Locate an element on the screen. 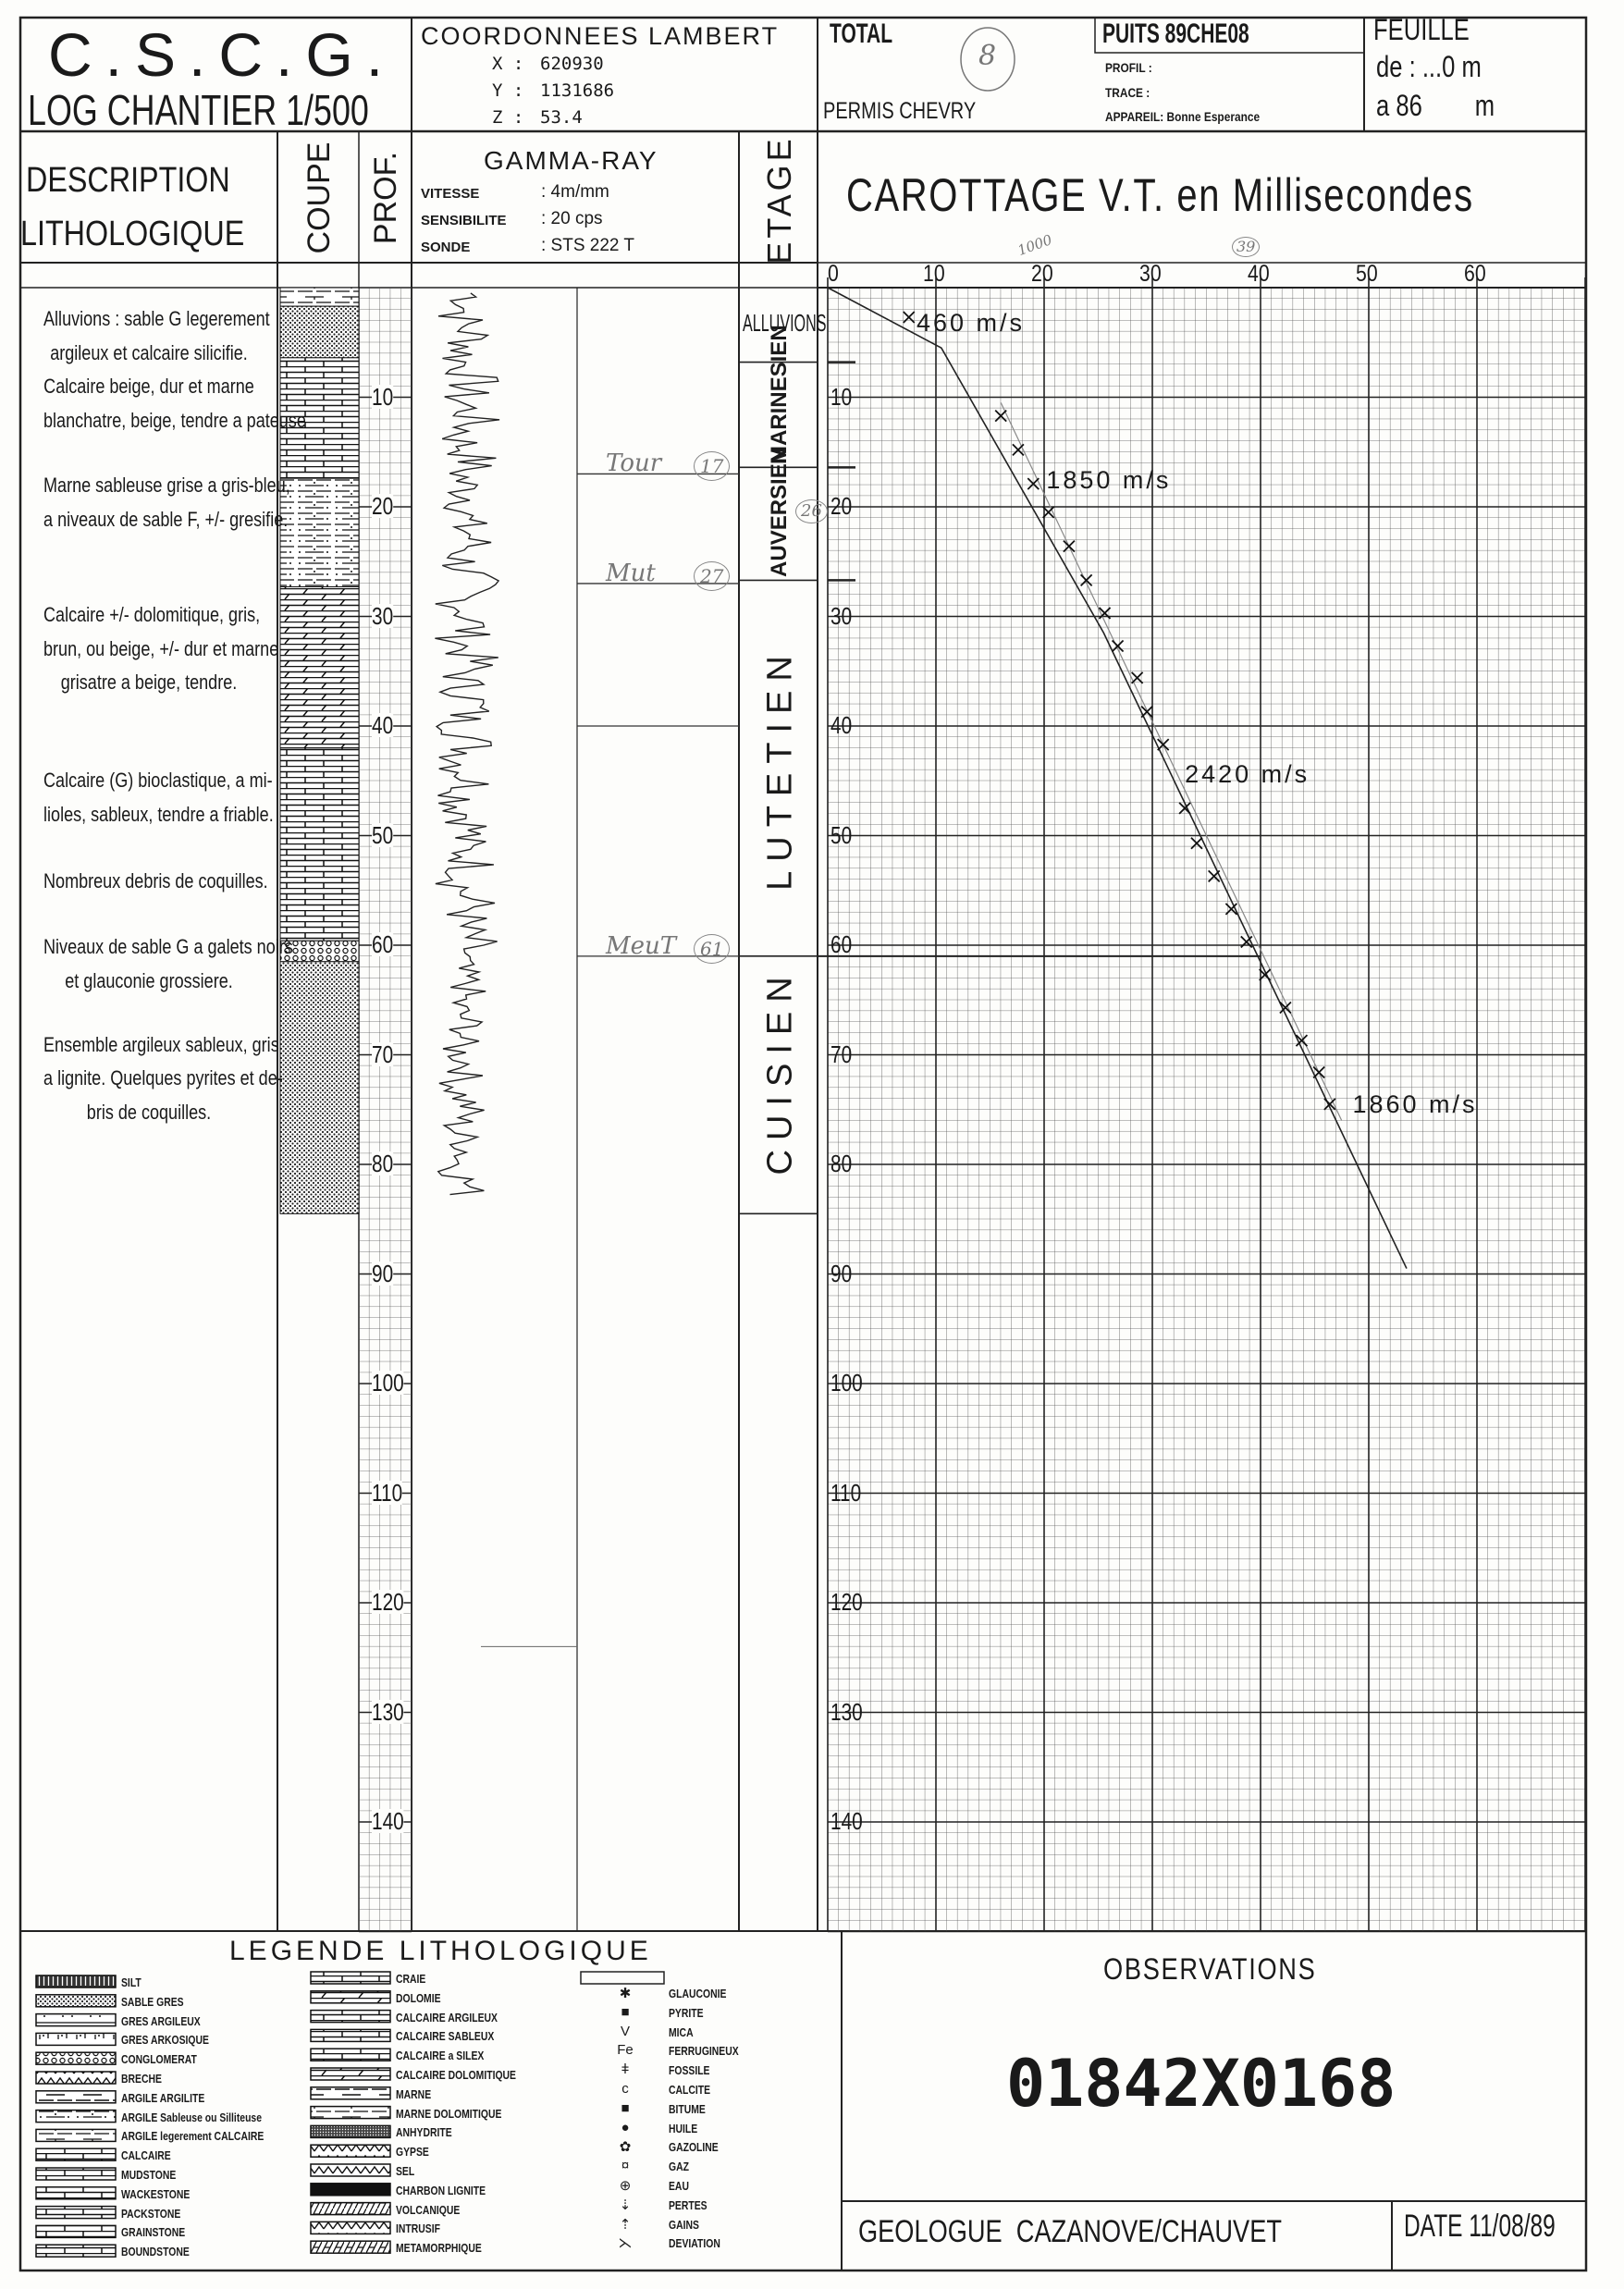 The width and height of the screenshot is (1624, 2289). prof-depth-label: 140 is located at coordinates (388, 1821).